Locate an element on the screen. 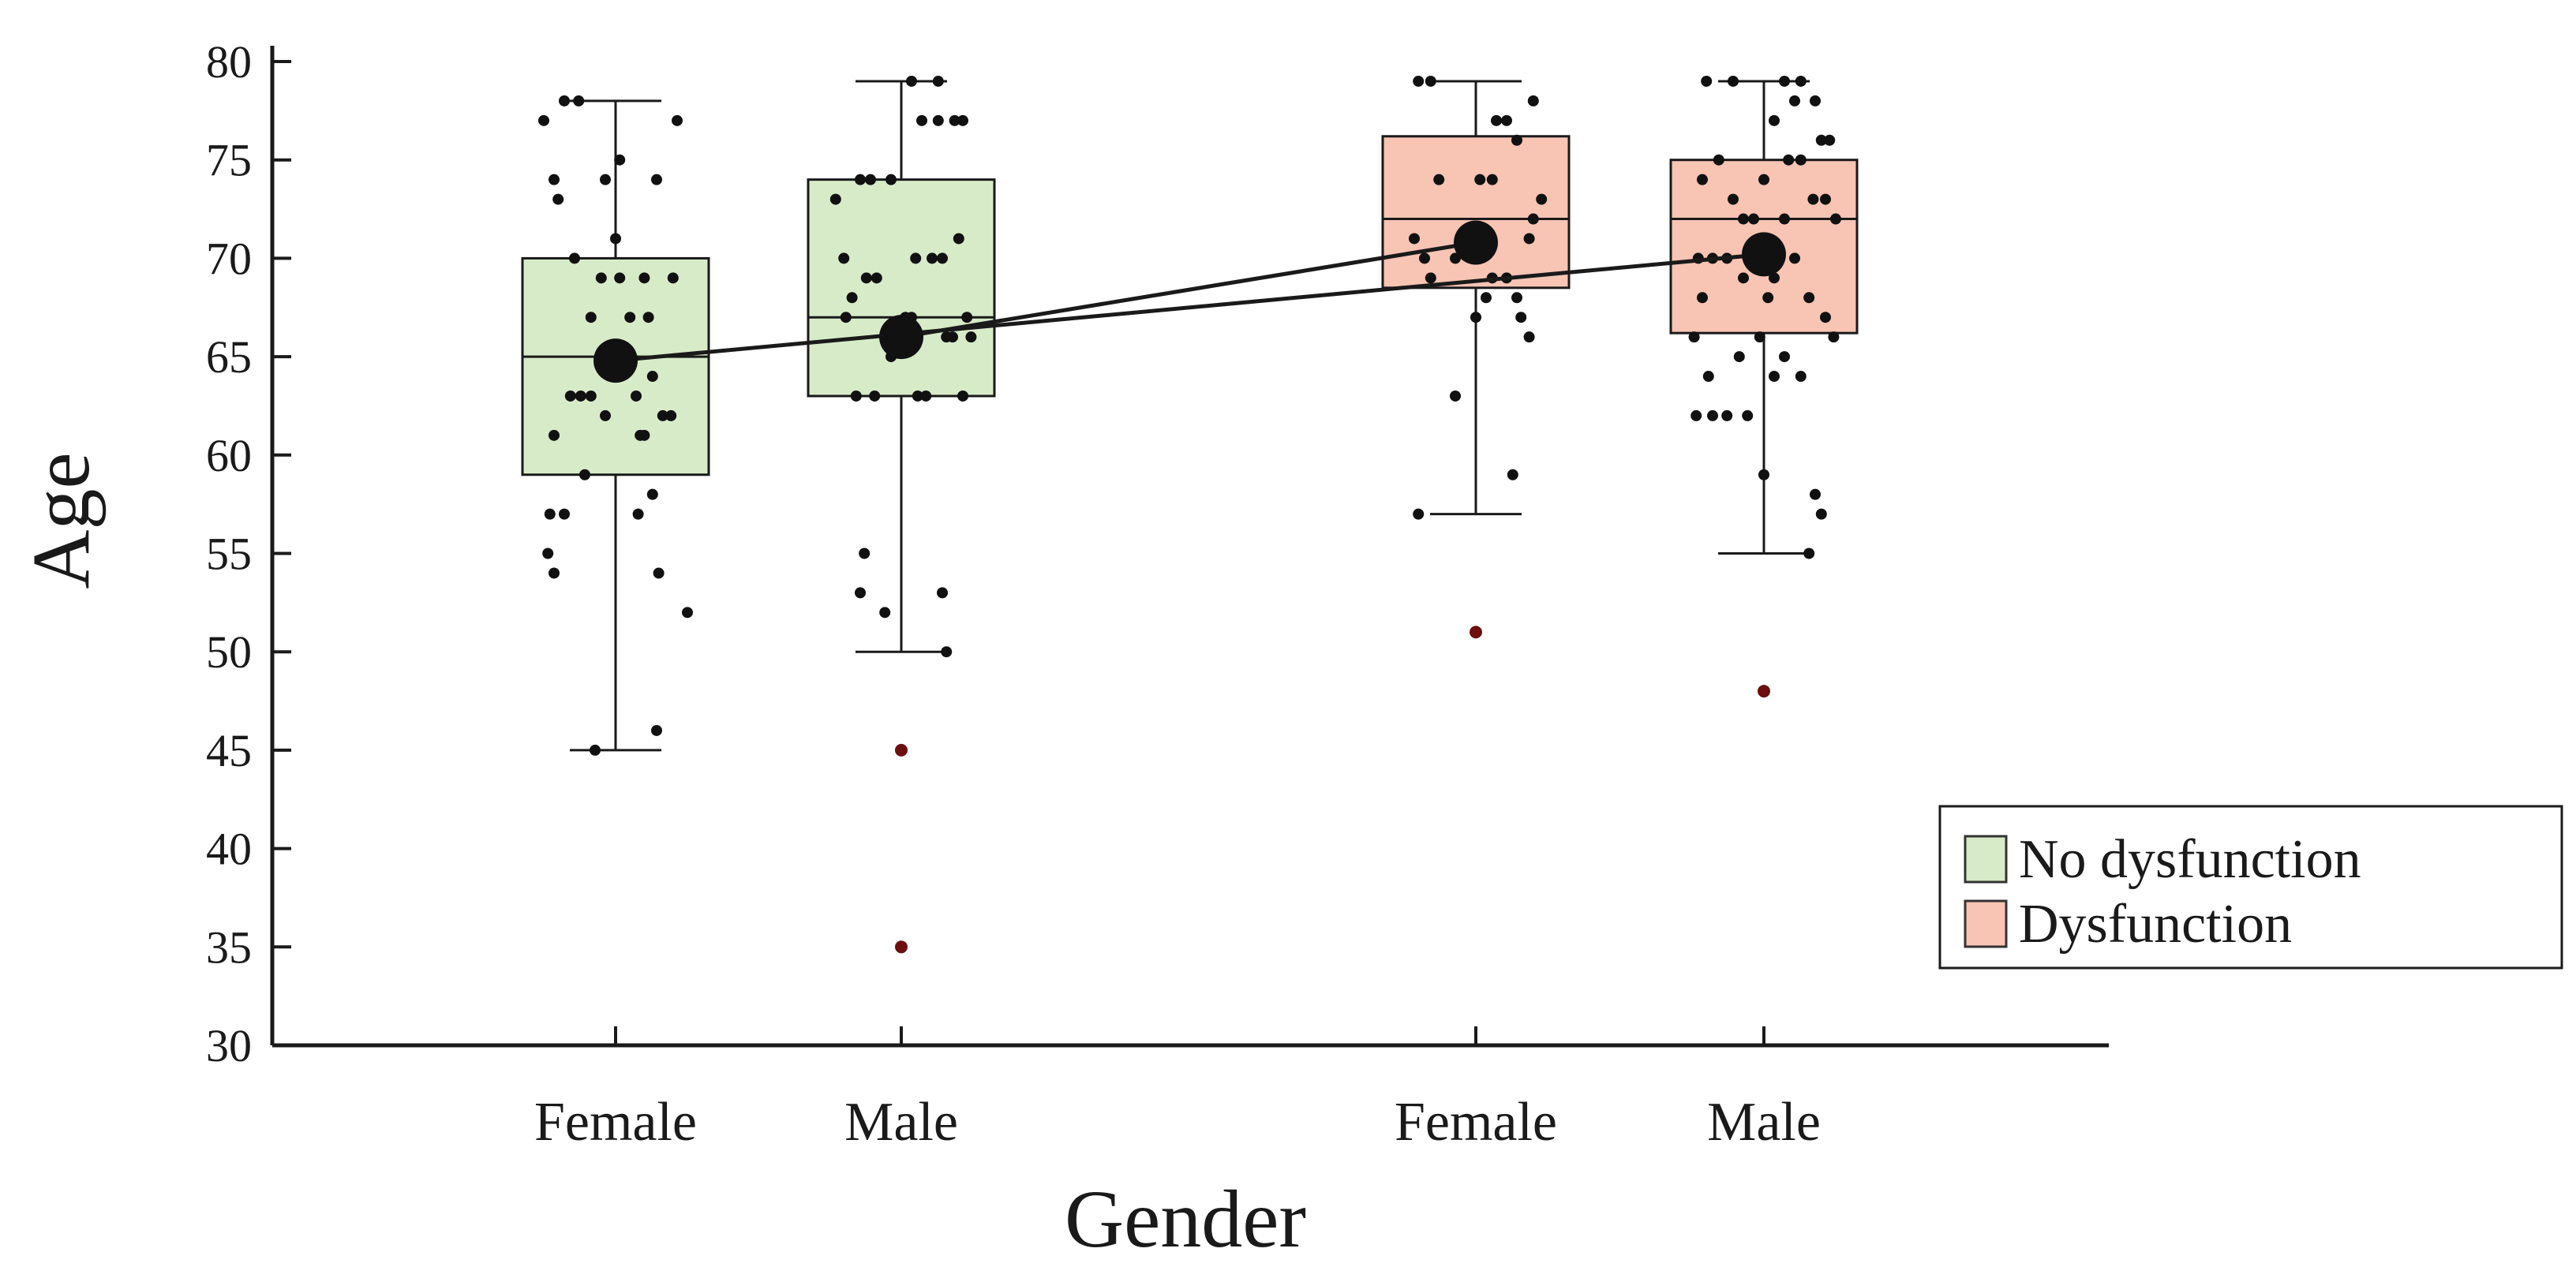 The width and height of the screenshot is (2576, 1267). box-group-dysfunction-male is located at coordinates (1764, 386).